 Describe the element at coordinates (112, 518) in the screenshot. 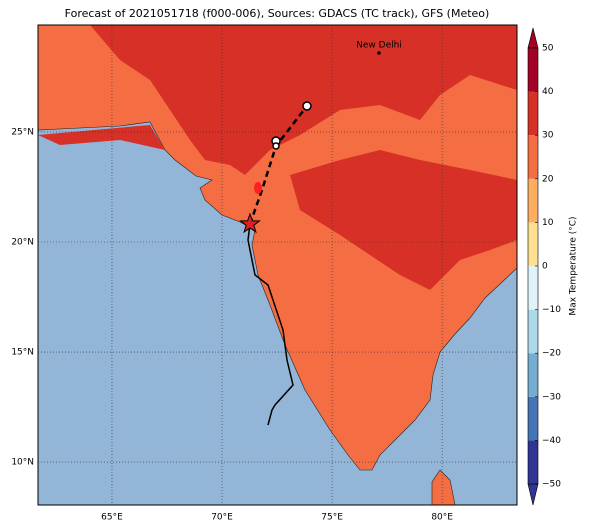

I see `x-tick-label: 65°E` at that location.